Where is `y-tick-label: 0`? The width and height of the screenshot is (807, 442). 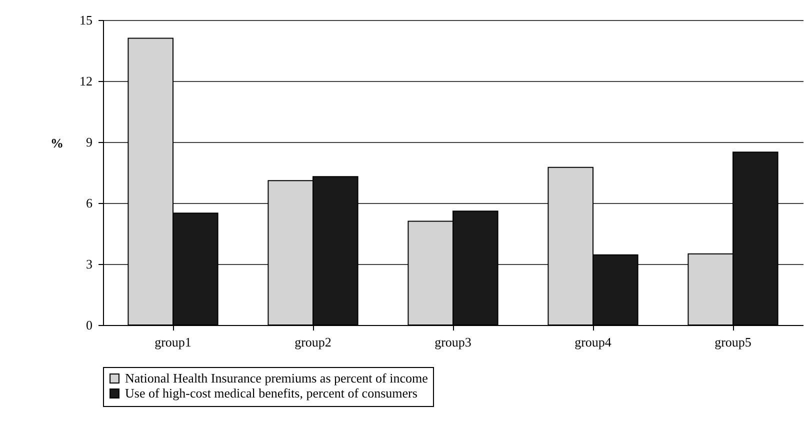
y-tick-label: 0 is located at coordinates (89, 325).